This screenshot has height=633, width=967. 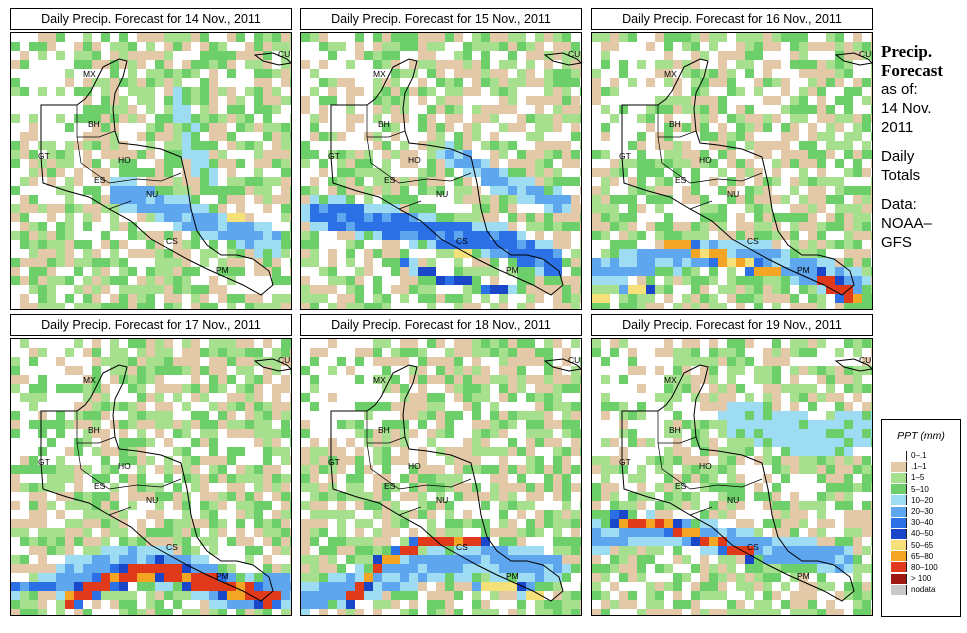 I want to click on legend-label: 80–100, so click(x=924, y=567).